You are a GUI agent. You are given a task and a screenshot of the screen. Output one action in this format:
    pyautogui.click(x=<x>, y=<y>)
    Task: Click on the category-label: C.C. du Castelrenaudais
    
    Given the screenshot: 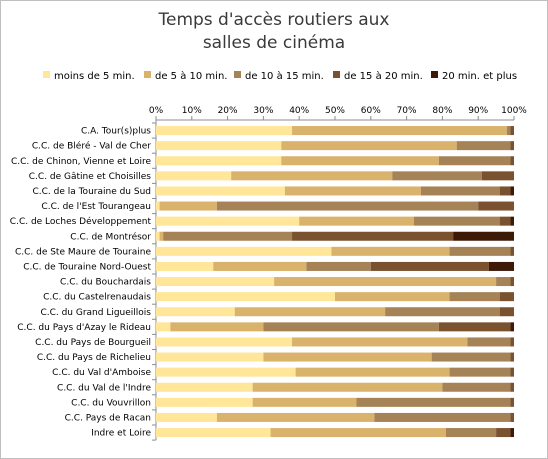 What is the action you would take?
    pyautogui.click(x=97, y=298)
    